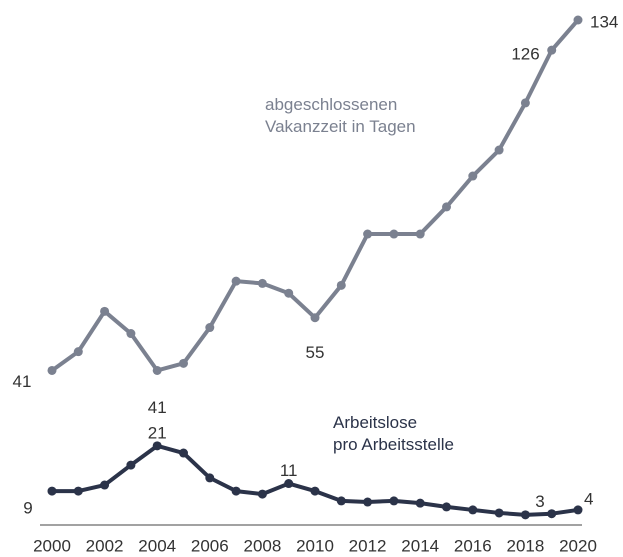  Describe the element at coordinates (604, 21) in the screenshot. I see `data-label: 134` at that location.